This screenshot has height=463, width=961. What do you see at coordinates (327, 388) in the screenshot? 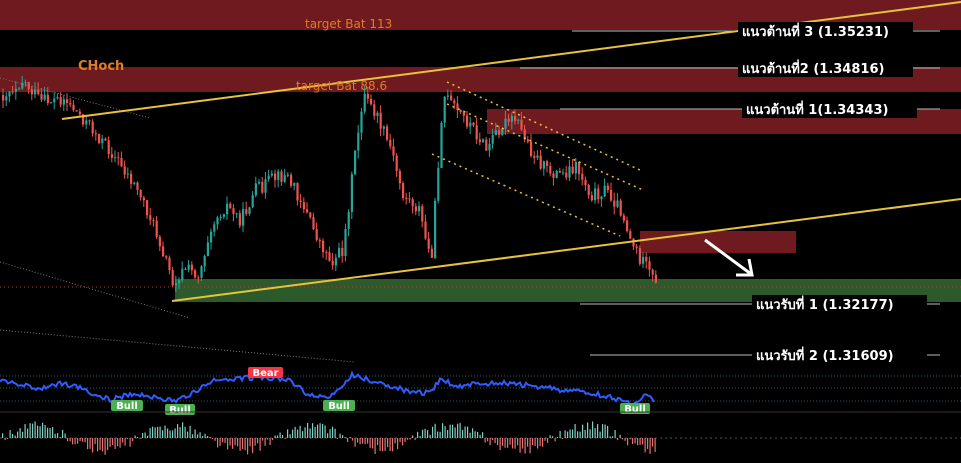
I see `oscillator-line` at bounding box center [327, 388].